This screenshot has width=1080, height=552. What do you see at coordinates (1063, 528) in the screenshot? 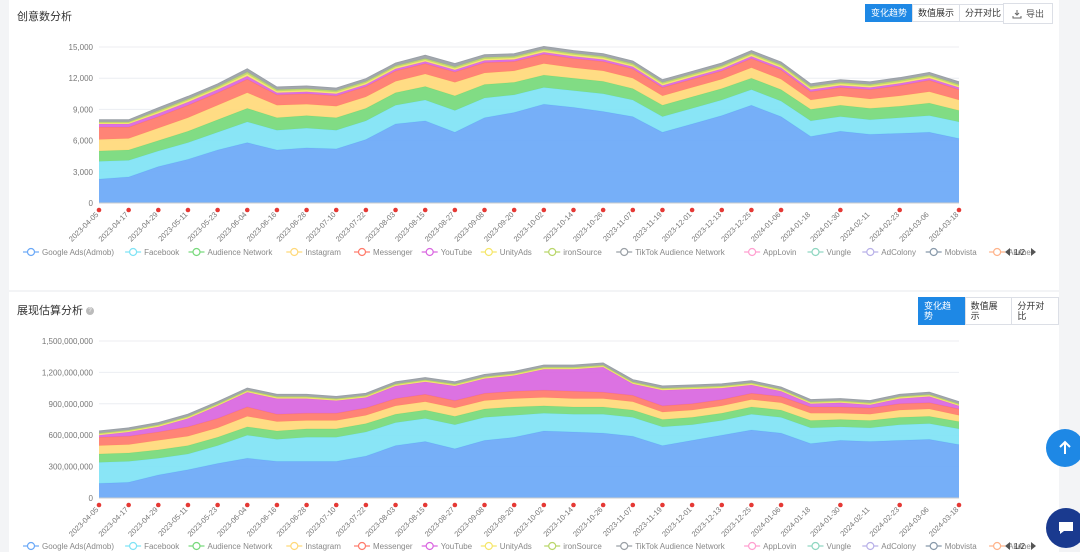
I see `chat-button` at bounding box center [1063, 528].